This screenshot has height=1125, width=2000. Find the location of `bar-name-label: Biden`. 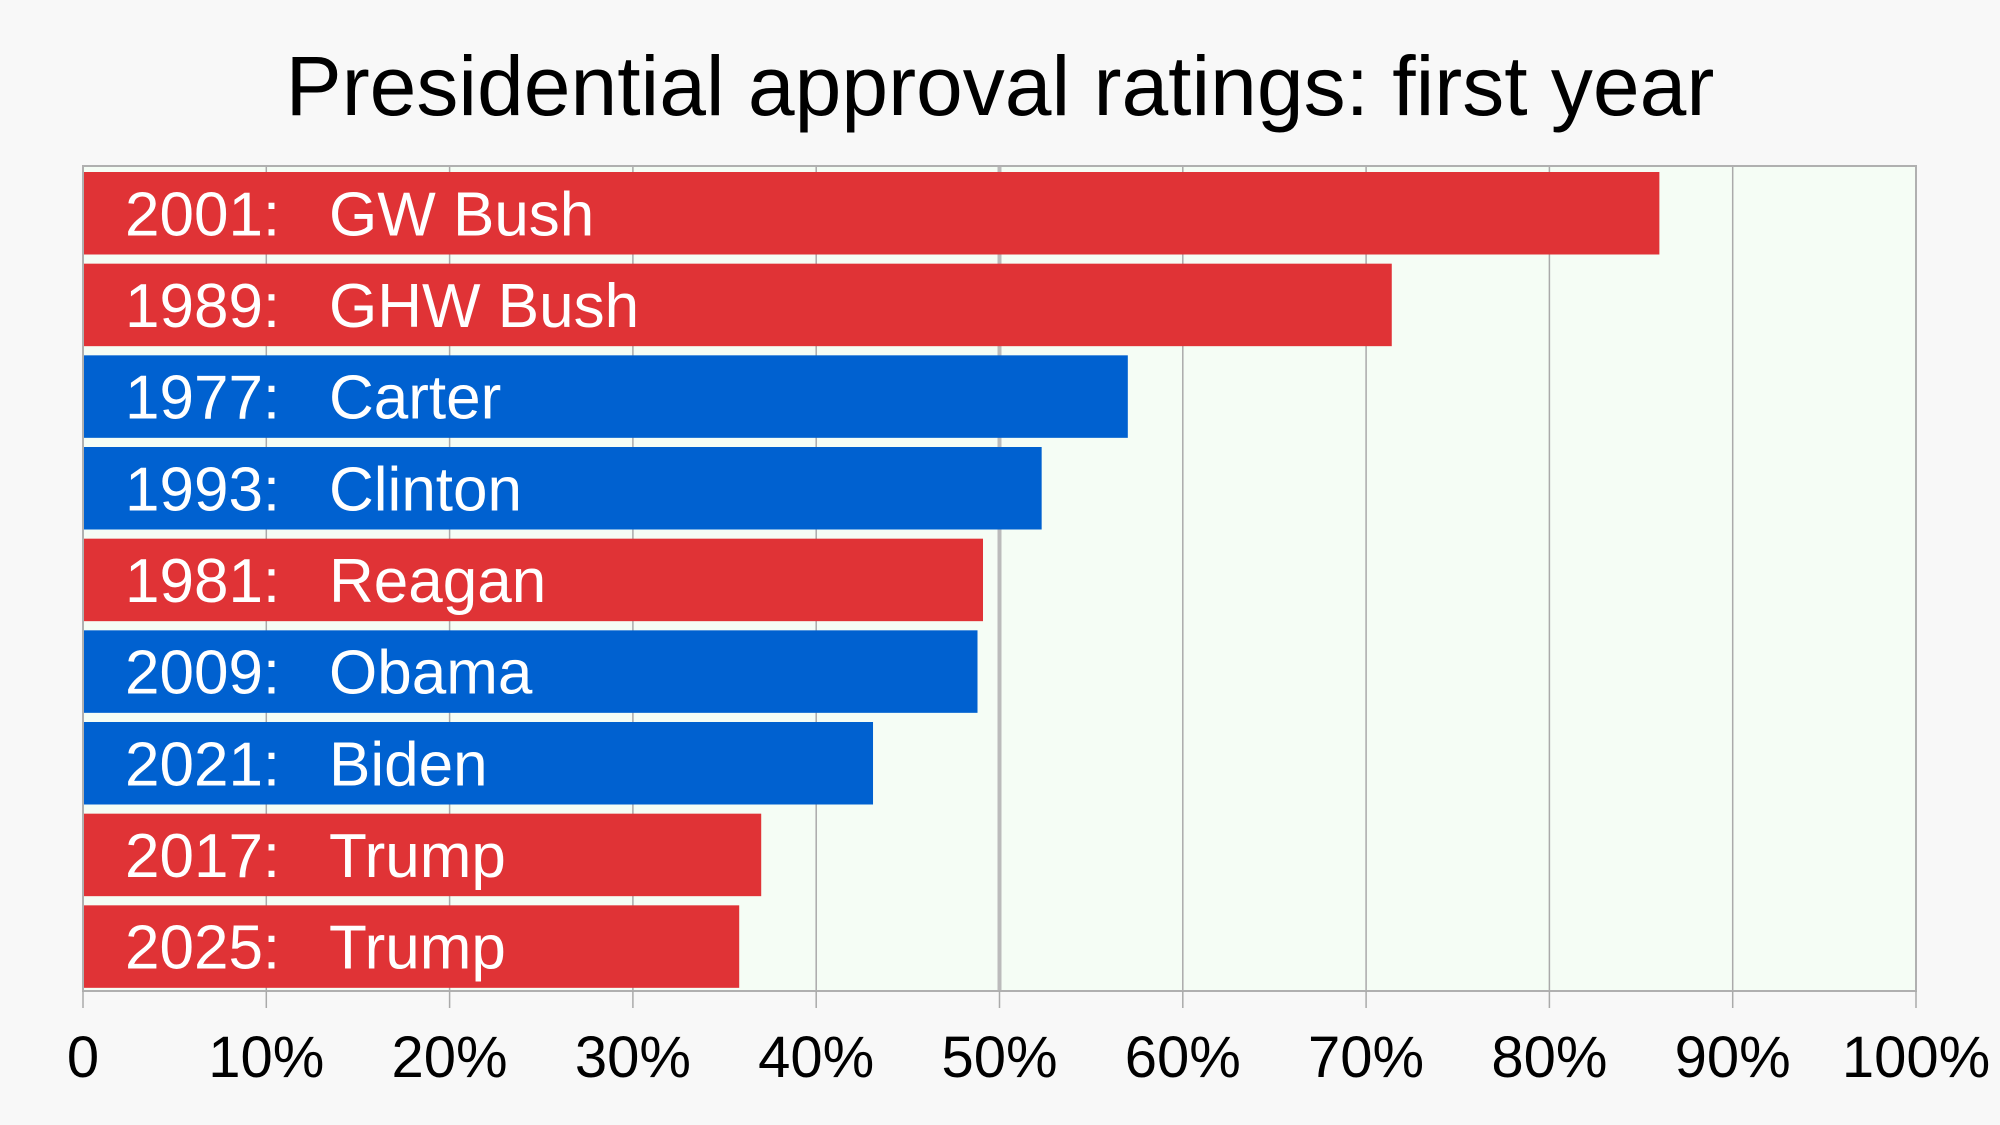

bar-name-label: Biden is located at coordinates (408, 764).